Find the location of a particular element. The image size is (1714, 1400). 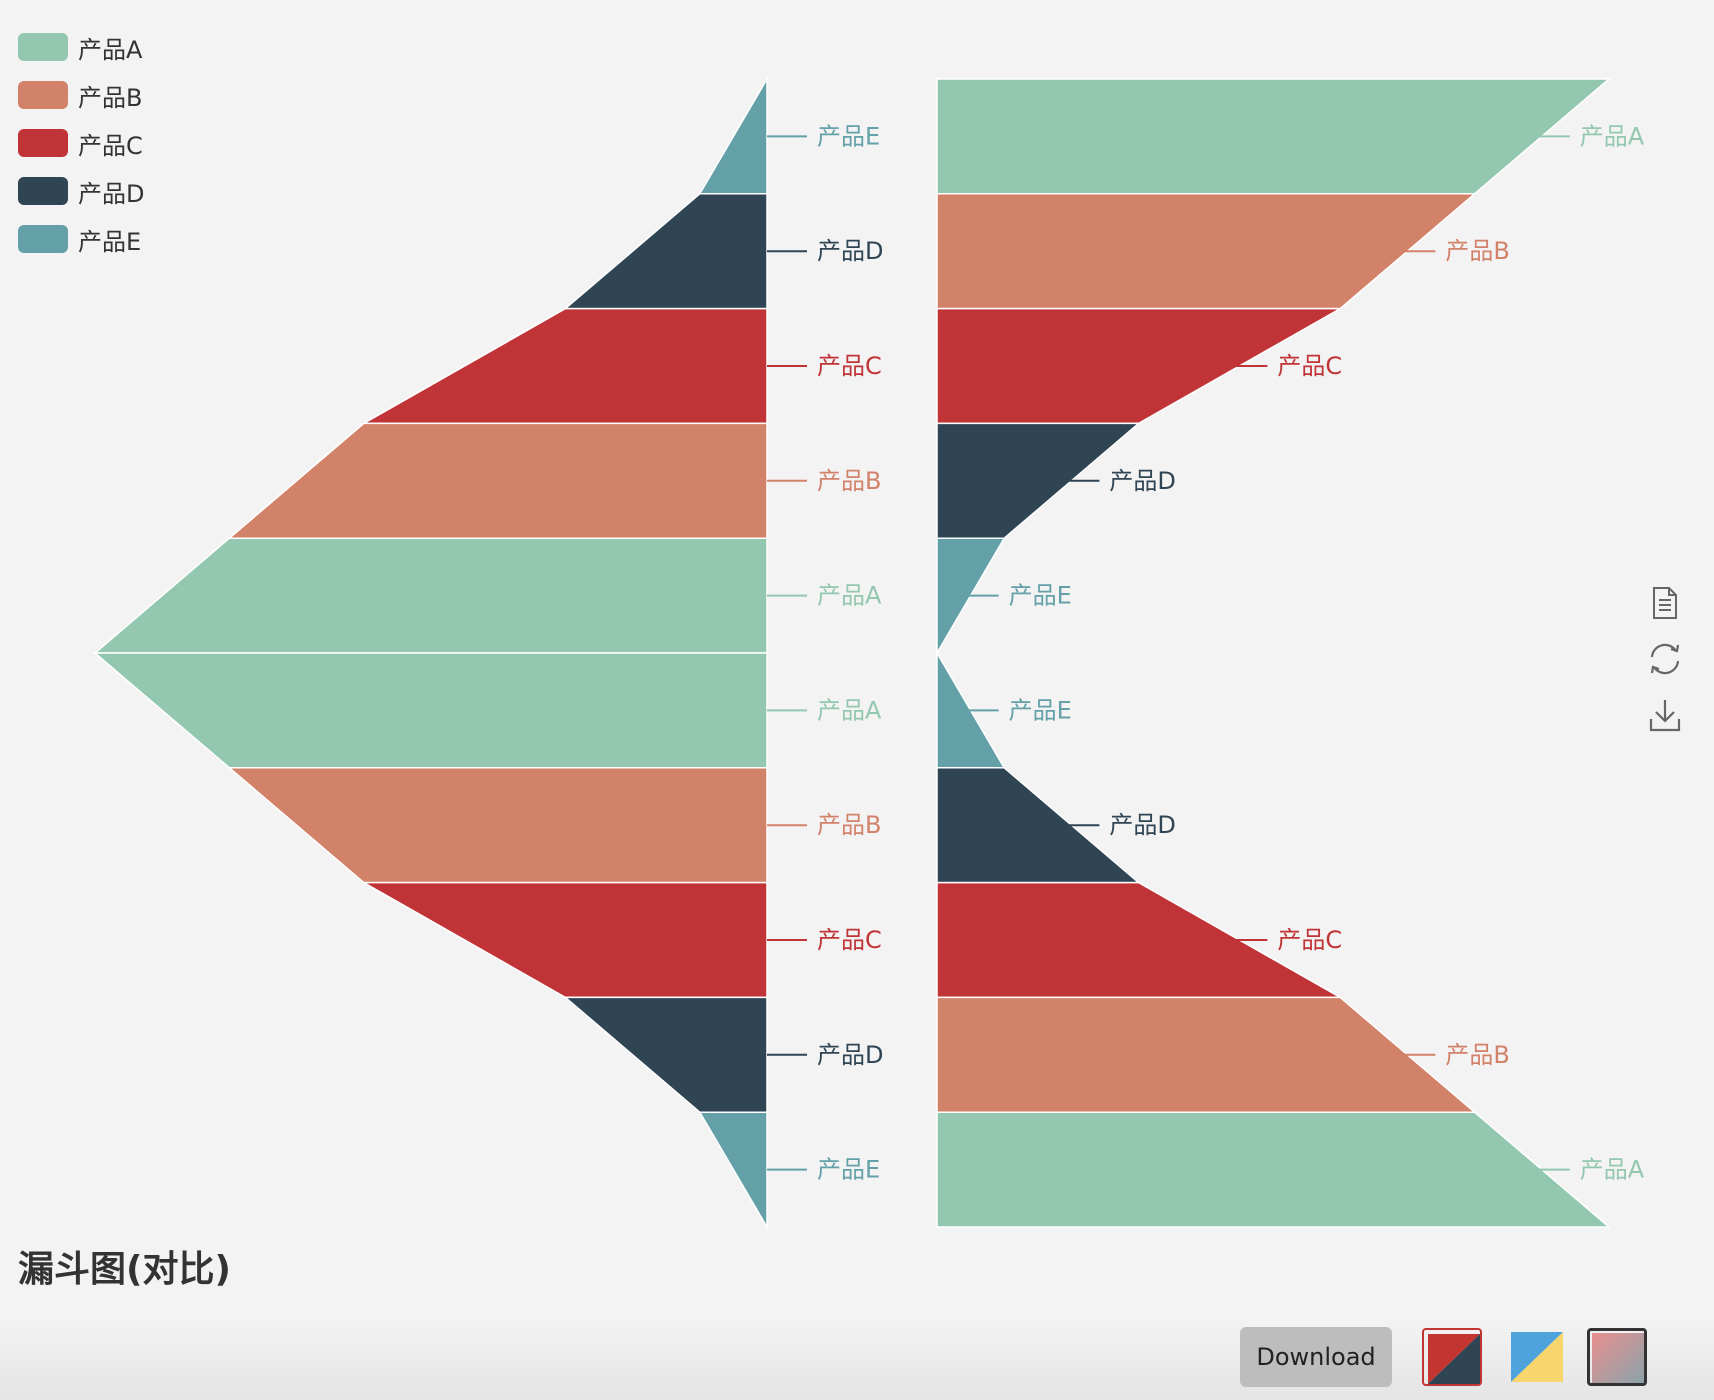

chart-title: 漏斗图(对比) is located at coordinates (124, 1269).